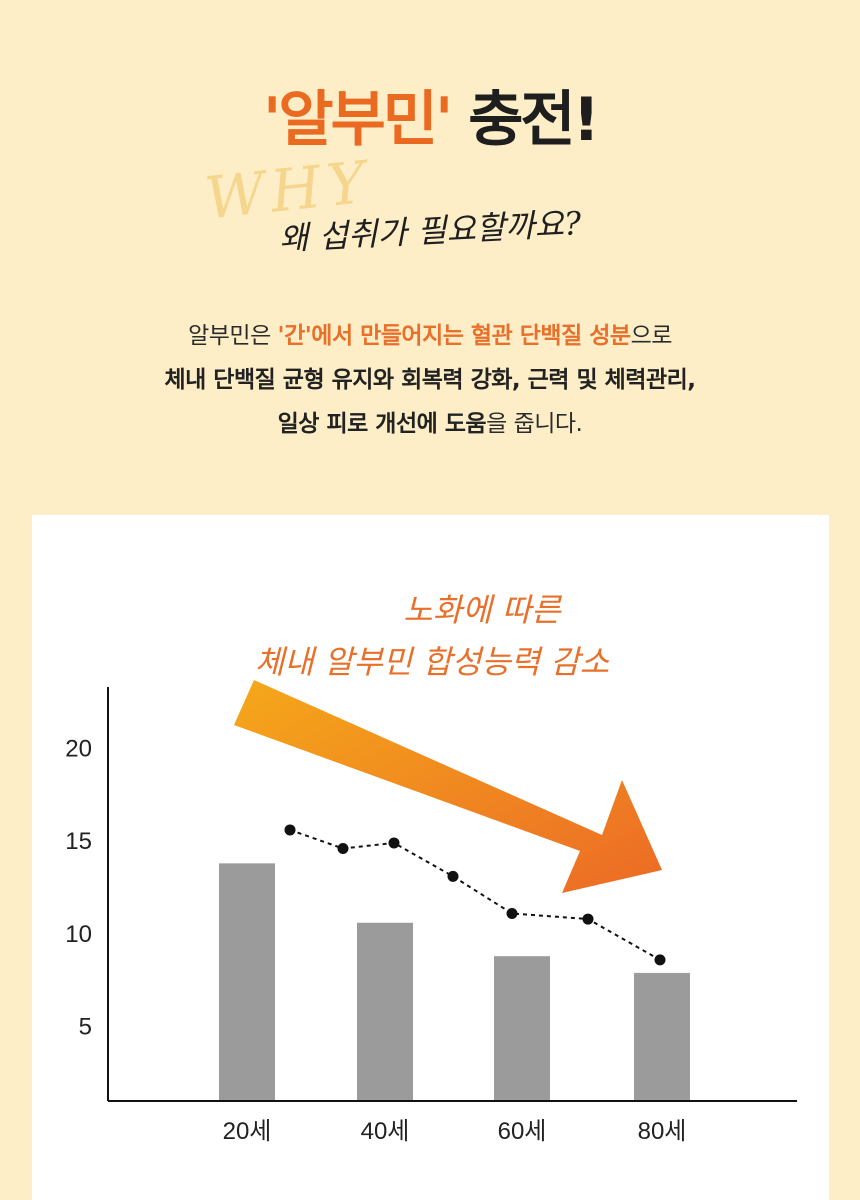 The image size is (860, 1200). What do you see at coordinates (651, 336) in the screenshot?
I see `intro-l1-c: 으로` at bounding box center [651, 336].